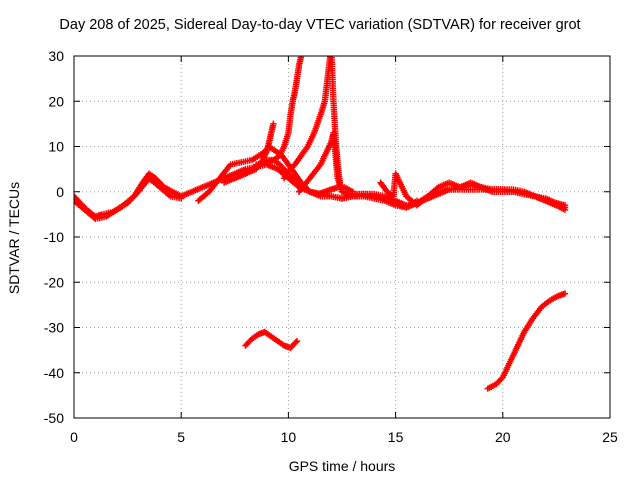 The height and width of the screenshot is (480, 640). Describe the element at coordinates (56, 147) in the screenshot. I see `y-tick-label: 10` at that location.